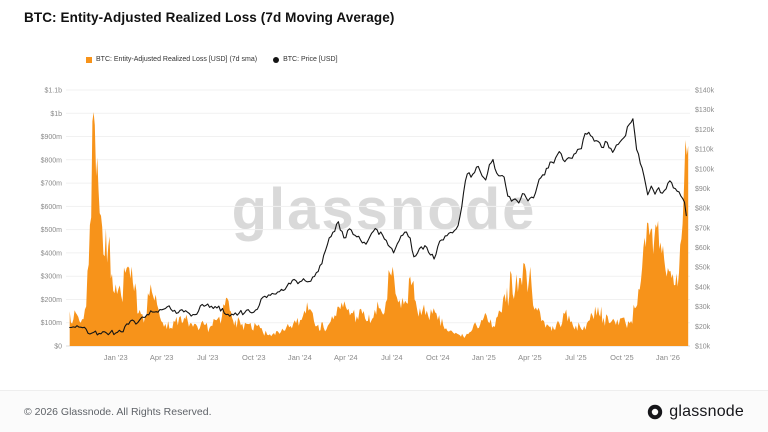 This screenshot has height=432, width=768. I want to click on x-axis-tick-label: Jul '25, so click(575, 357).